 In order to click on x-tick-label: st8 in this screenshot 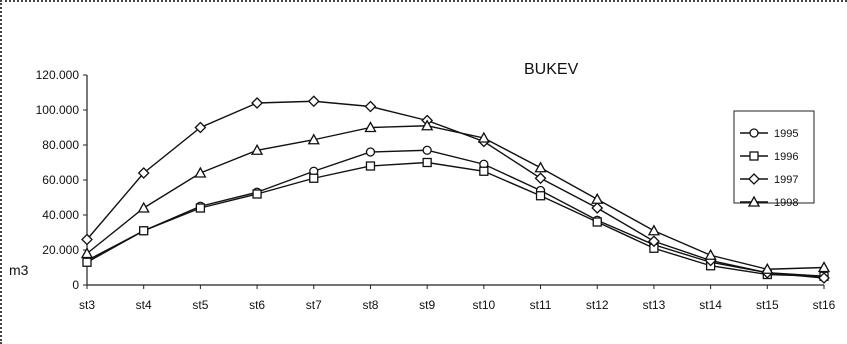, I will do `click(370, 305)`.